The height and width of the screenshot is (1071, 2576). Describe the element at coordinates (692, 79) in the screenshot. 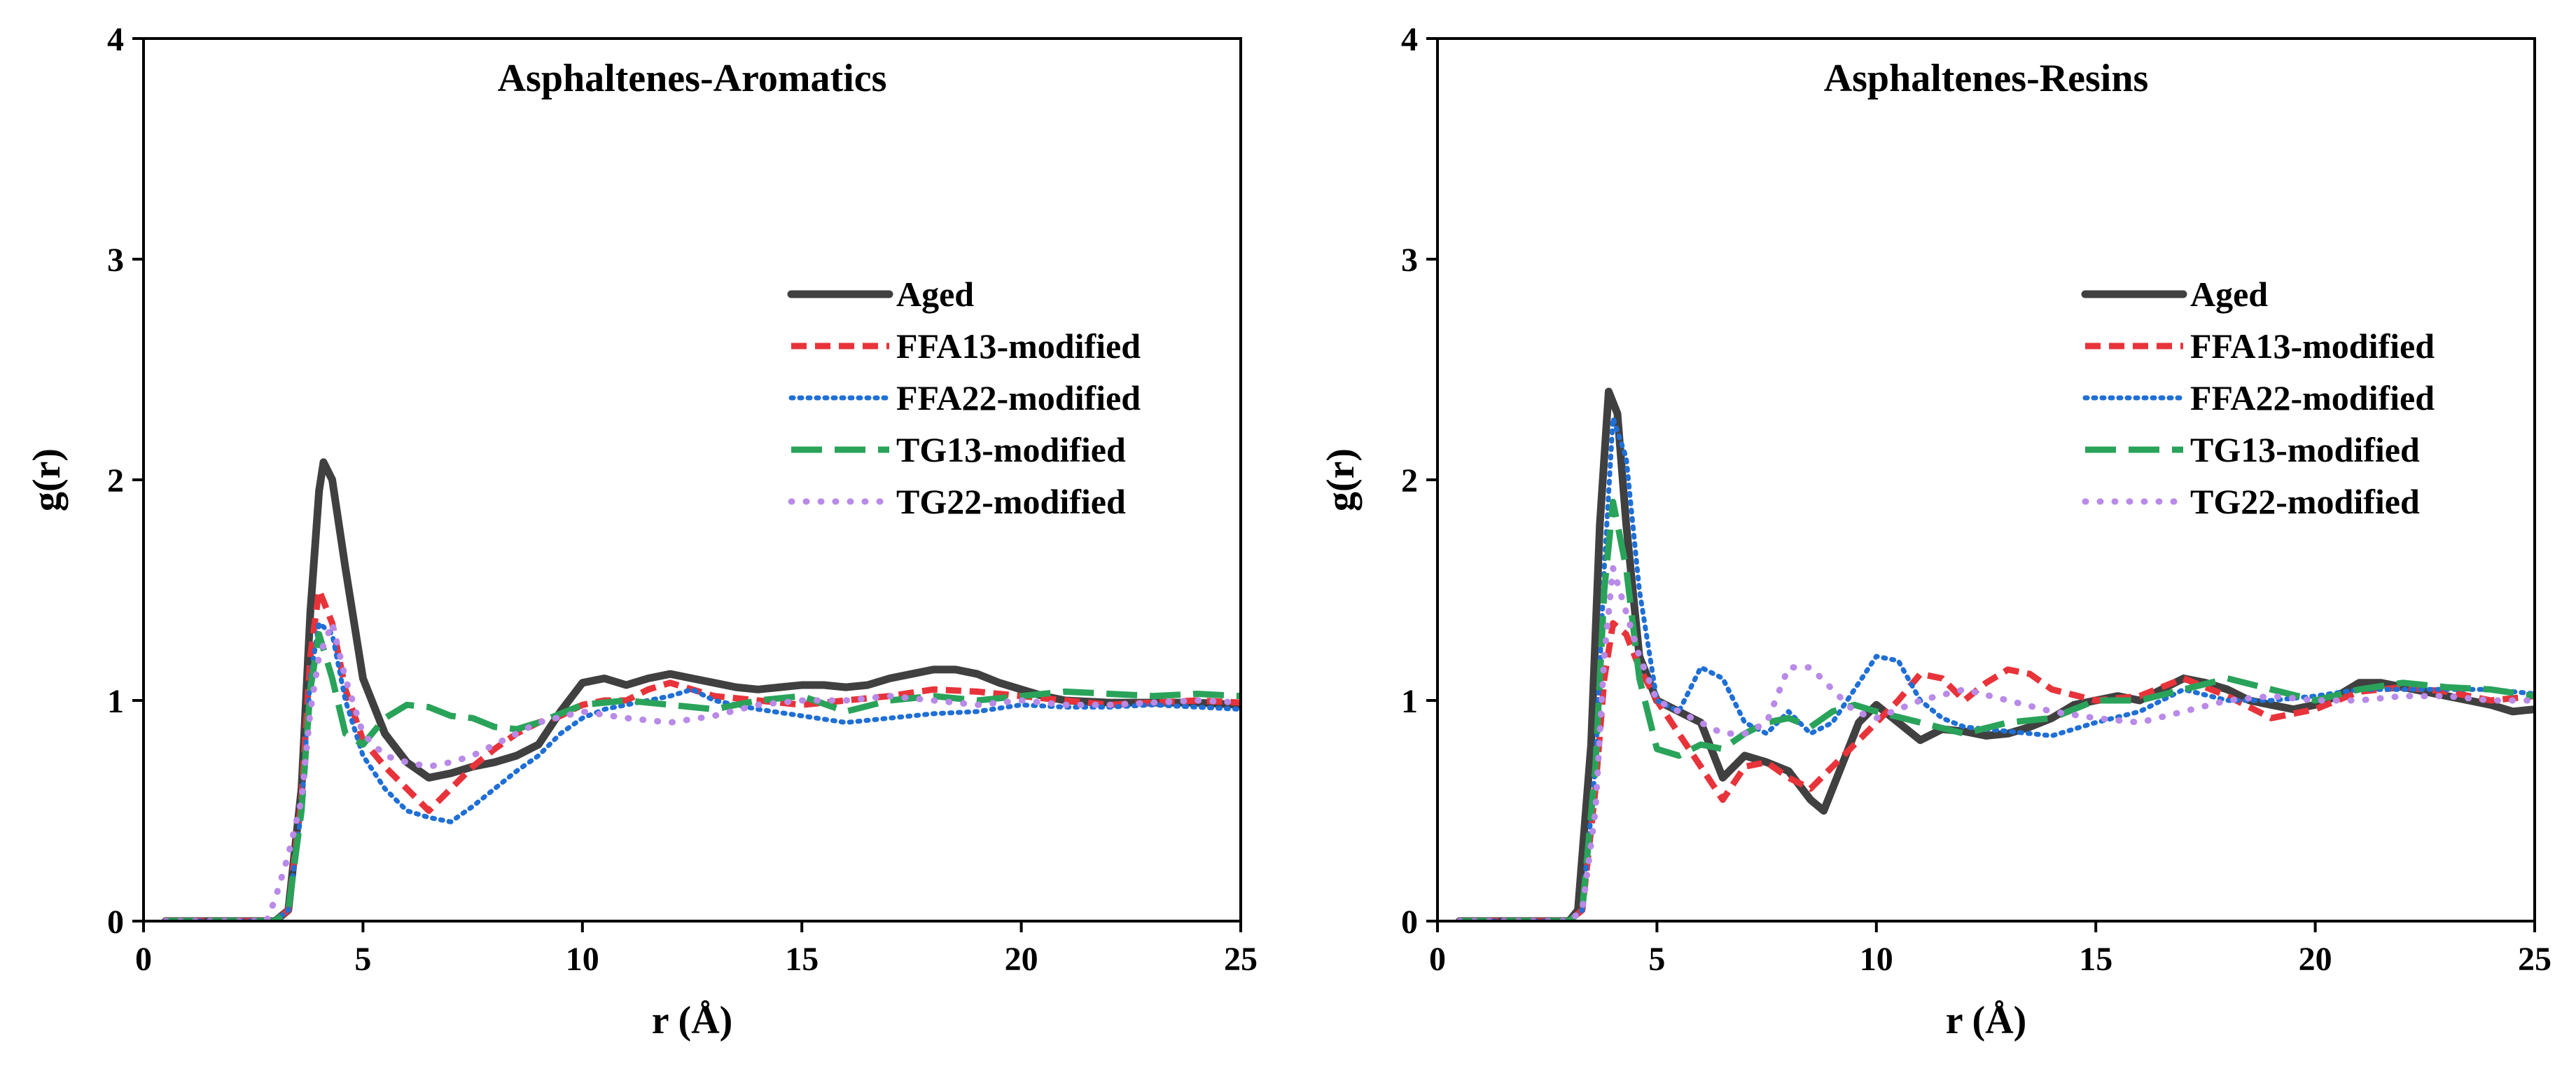

I see `chart-title: Asphaltenes-Aromatics` at that location.